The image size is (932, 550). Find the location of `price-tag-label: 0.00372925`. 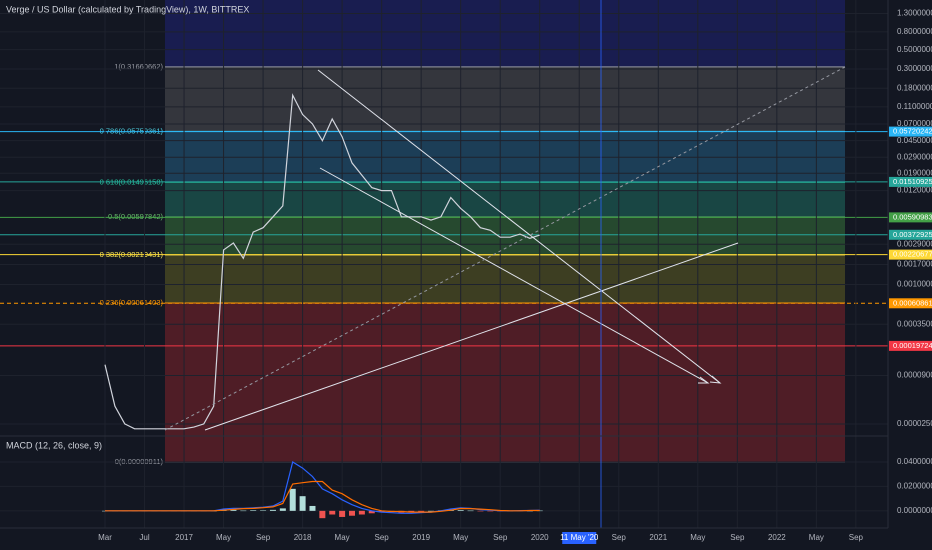

price-tag-label: 0.00372925 is located at coordinates (912, 234).